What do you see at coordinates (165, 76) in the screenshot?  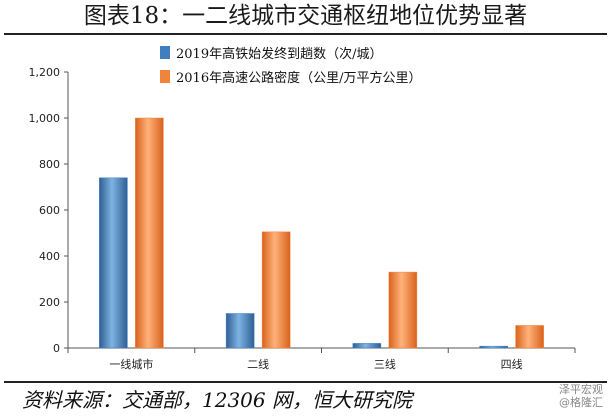 I see `legend-swatch-series2` at bounding box center [165, 76].